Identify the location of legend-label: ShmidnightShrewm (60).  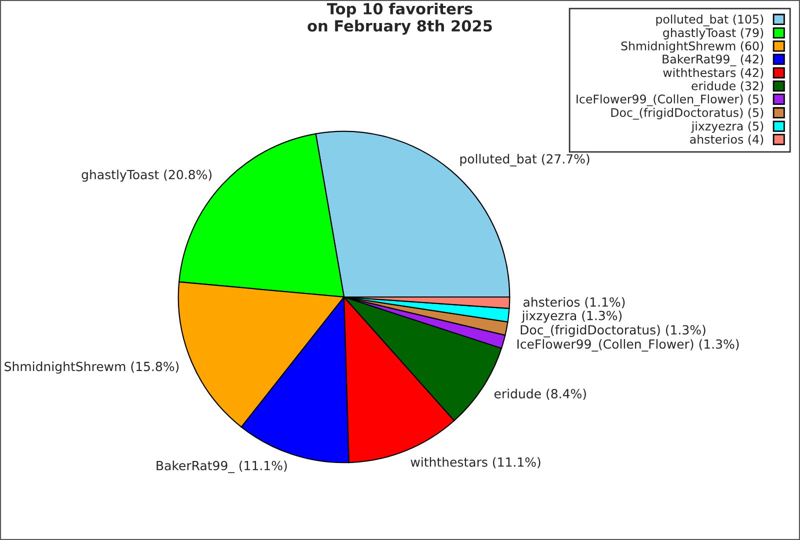
(692, 47).